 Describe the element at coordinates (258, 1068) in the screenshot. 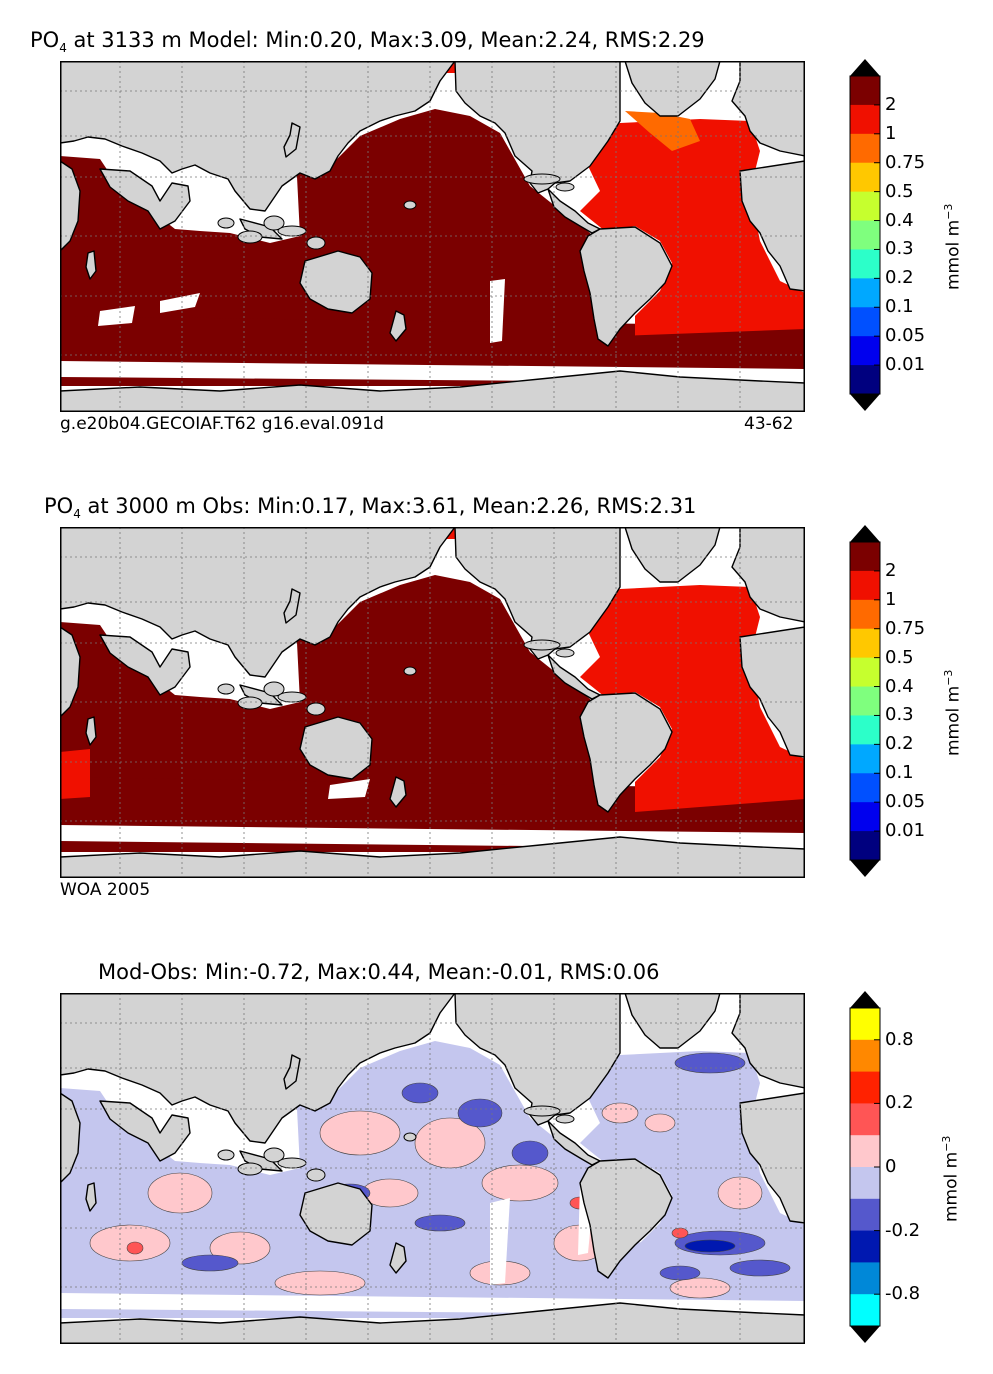

I see `land-eurasia` at that location.